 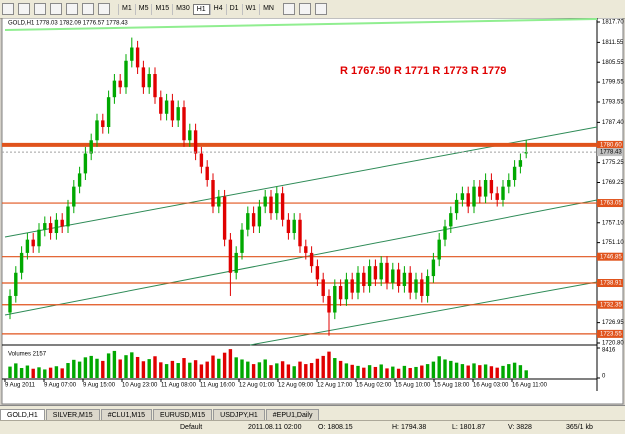 What do you see at coordinates (22, 415) in the screenshot?
I see `chart-tab: GOLD,H1` at bounding box center [22, 415].